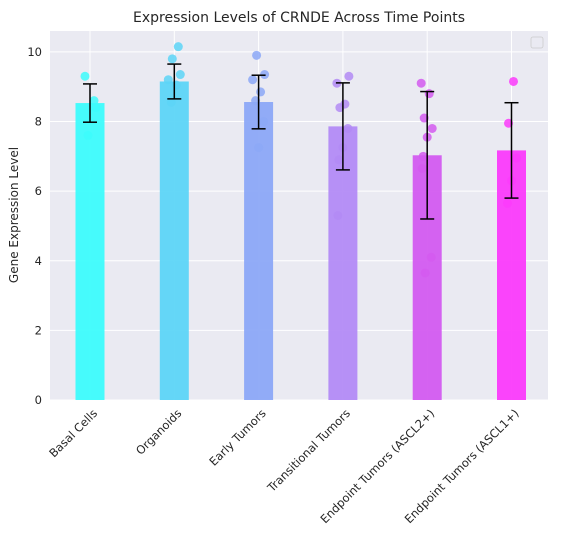  Describe the element at coordinates (343, 263) in the screenshot. I see `bar-transitional-tumors` at that location.